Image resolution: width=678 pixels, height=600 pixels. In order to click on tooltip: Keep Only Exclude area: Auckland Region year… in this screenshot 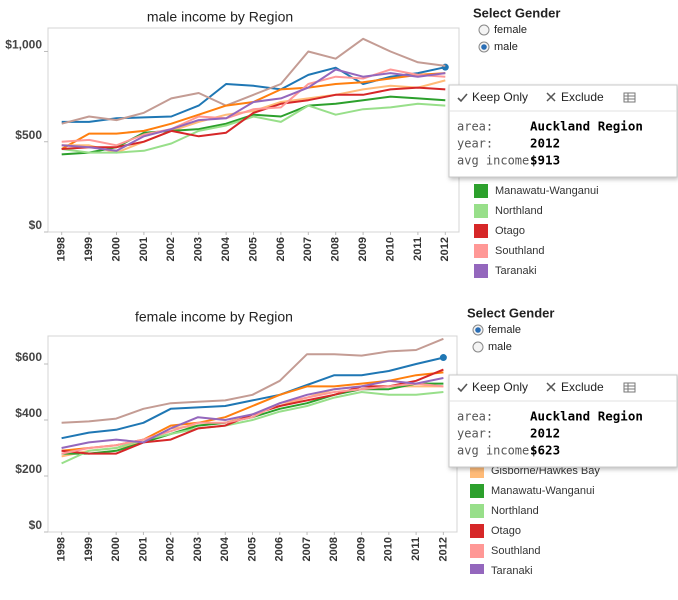, I will do `click(563, 421)`.